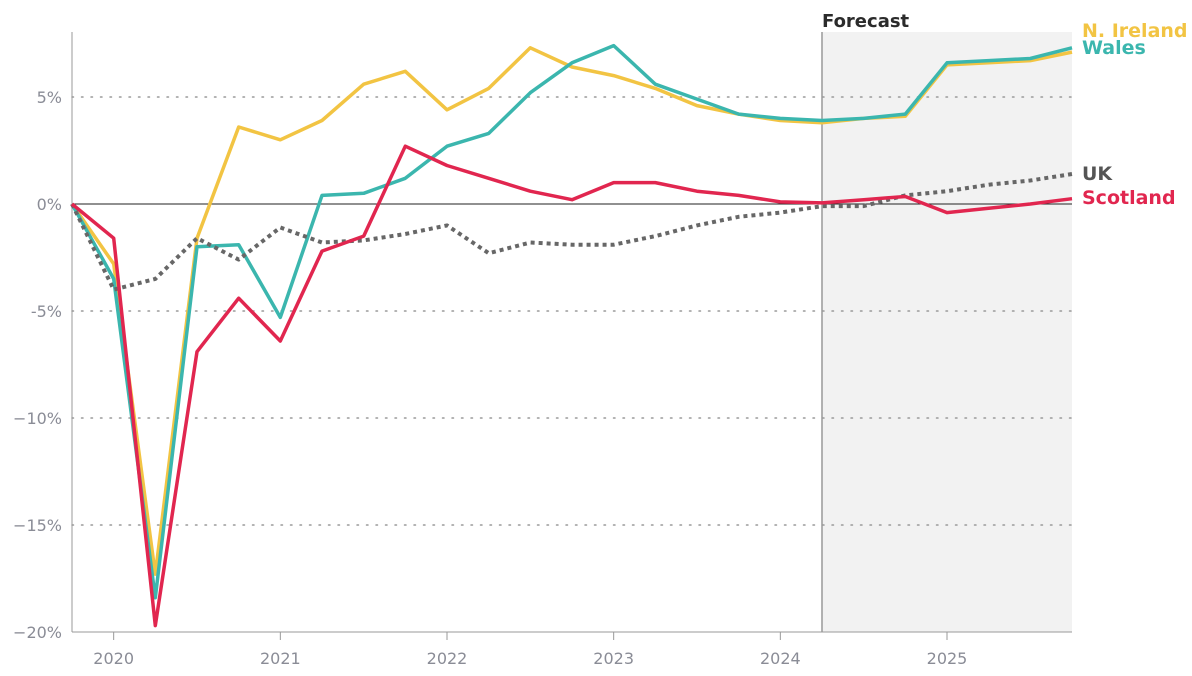 The image size is (1192, 676). I want to click on forecast-label: Forecast, so click(866, 21).